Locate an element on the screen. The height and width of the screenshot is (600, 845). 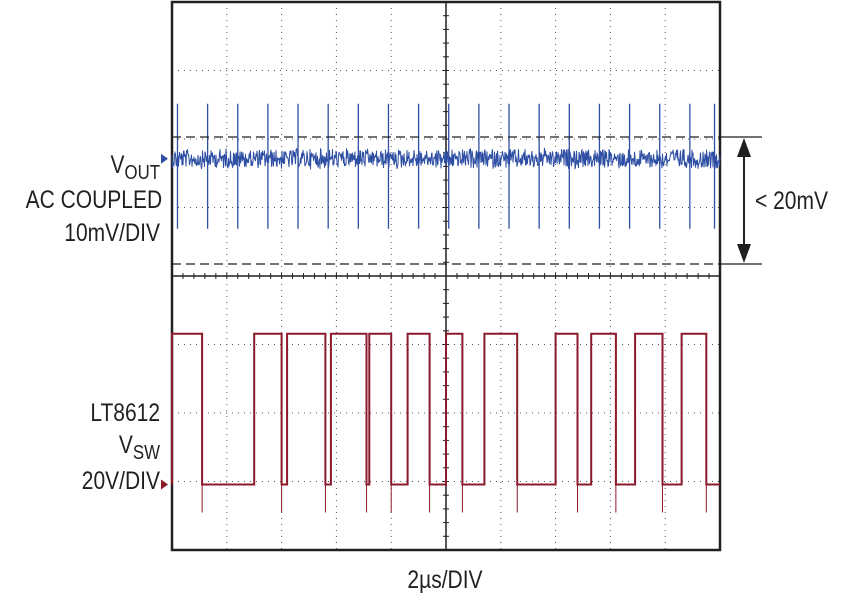
bracket-arrow-down is located at coordinates (744, 253).